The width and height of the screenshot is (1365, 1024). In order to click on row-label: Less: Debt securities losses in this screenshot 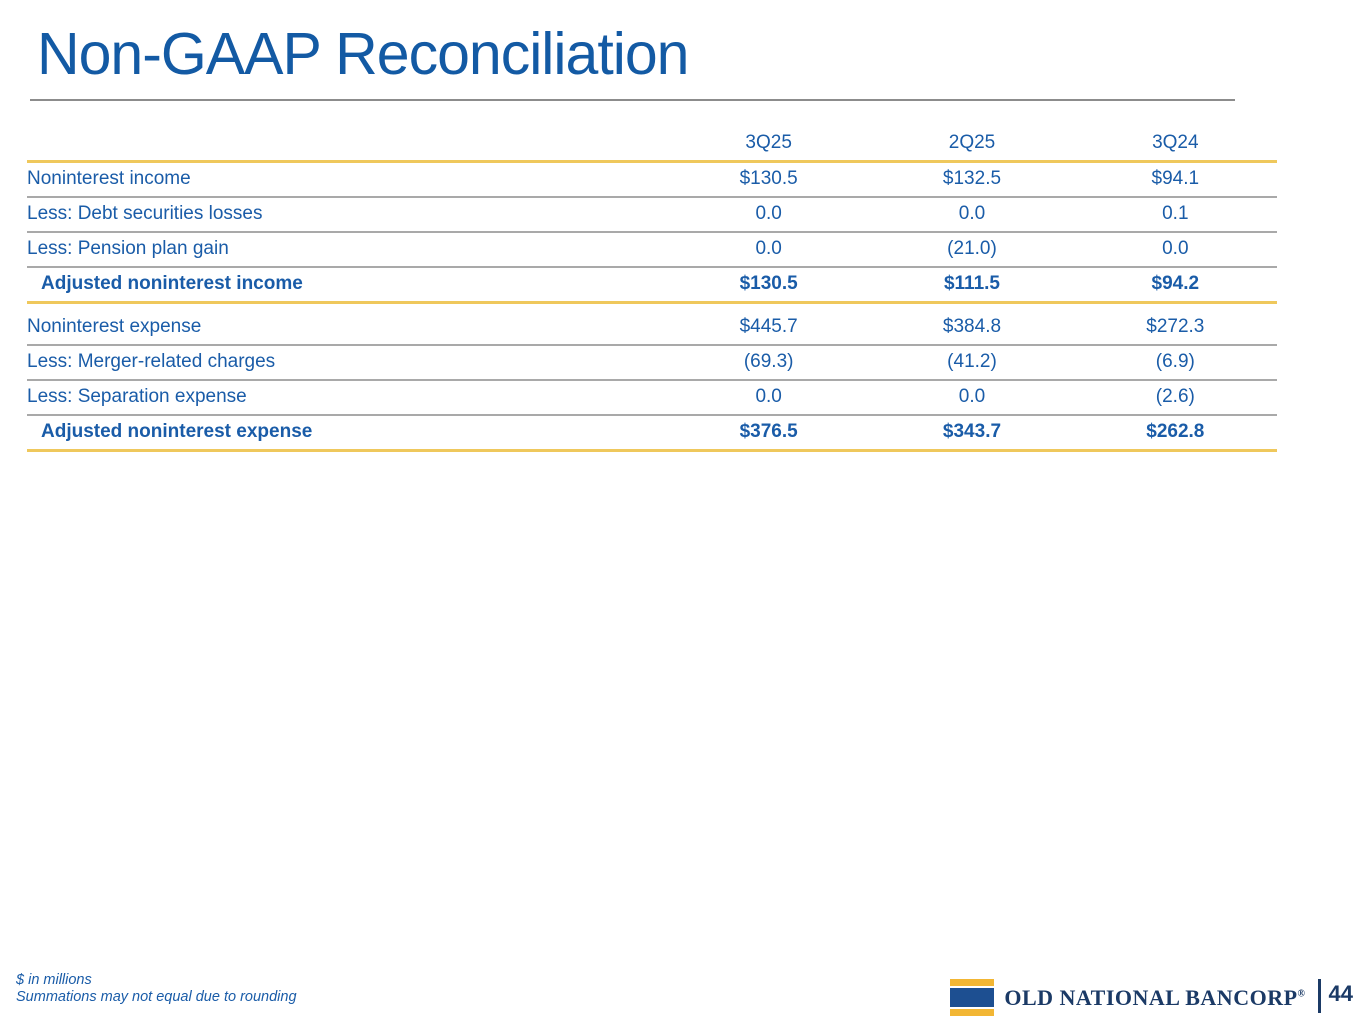, I will do `click(347, 215)`.